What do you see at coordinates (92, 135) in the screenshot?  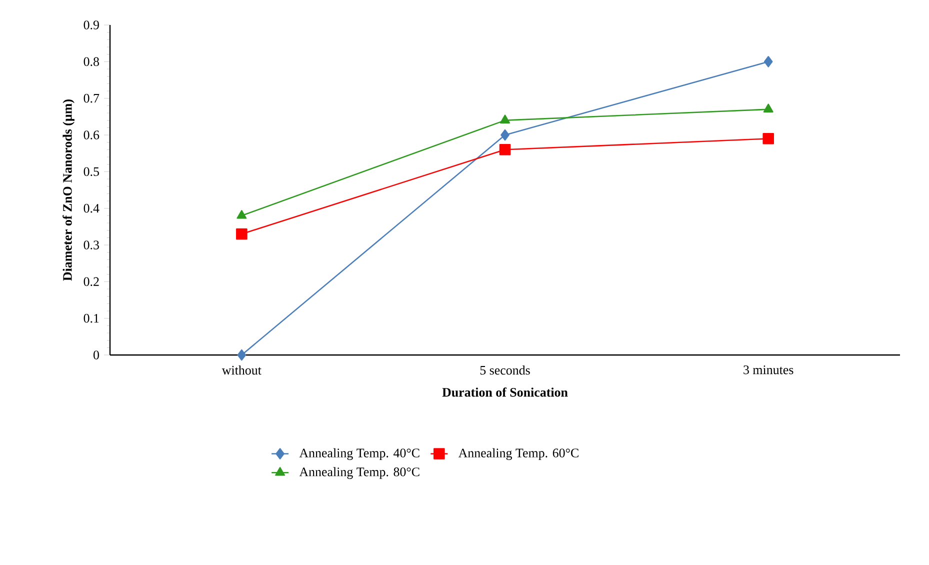 I see `y-tick-label: 0.6` at bounding box center [92, 135].